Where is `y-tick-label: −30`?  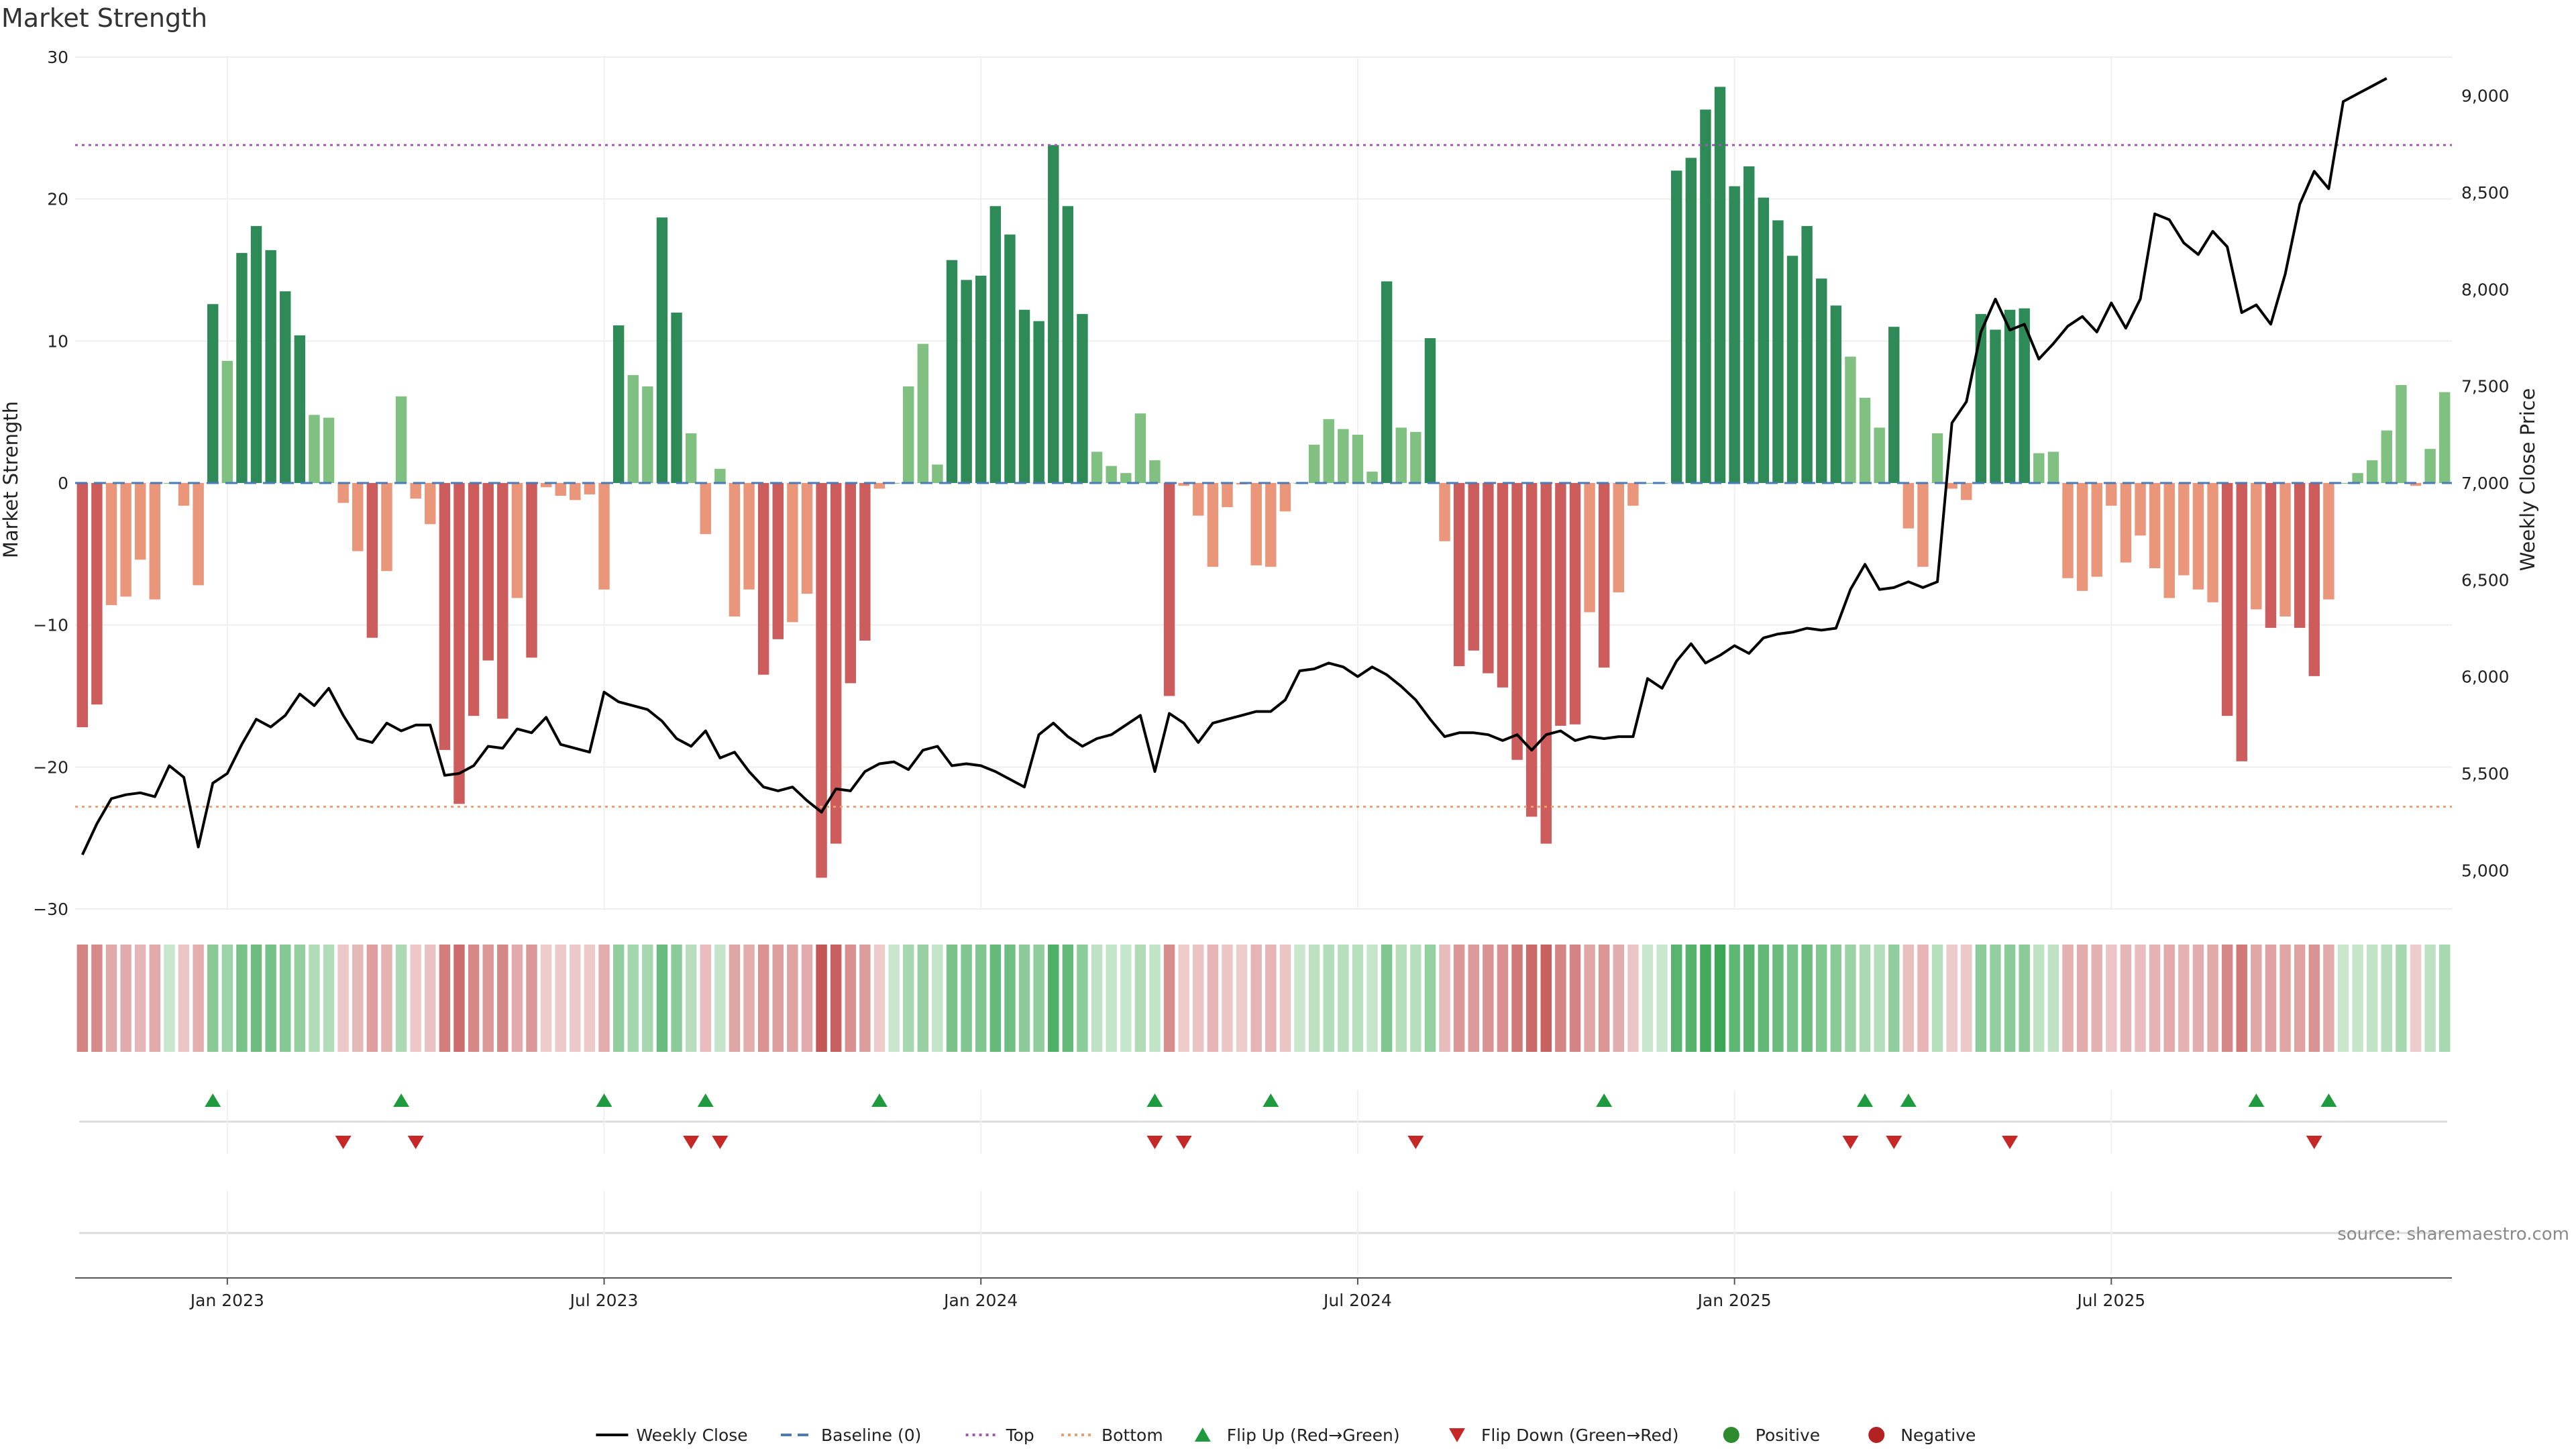
y-tick-label: −30 is located at coordinates (50, 909).